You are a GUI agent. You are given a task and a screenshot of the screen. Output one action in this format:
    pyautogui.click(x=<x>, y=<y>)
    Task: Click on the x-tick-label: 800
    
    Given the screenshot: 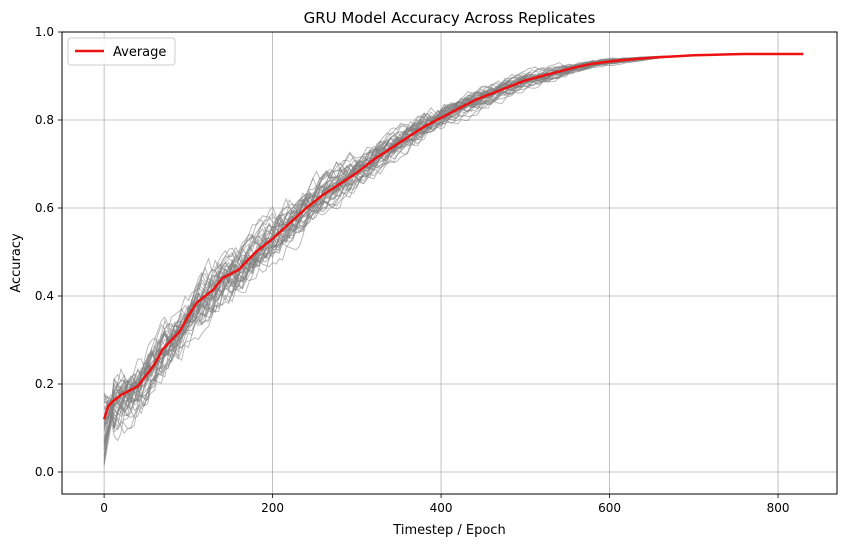 What is the action you would take?
    pyautogui.click(x=778, y=508)
    